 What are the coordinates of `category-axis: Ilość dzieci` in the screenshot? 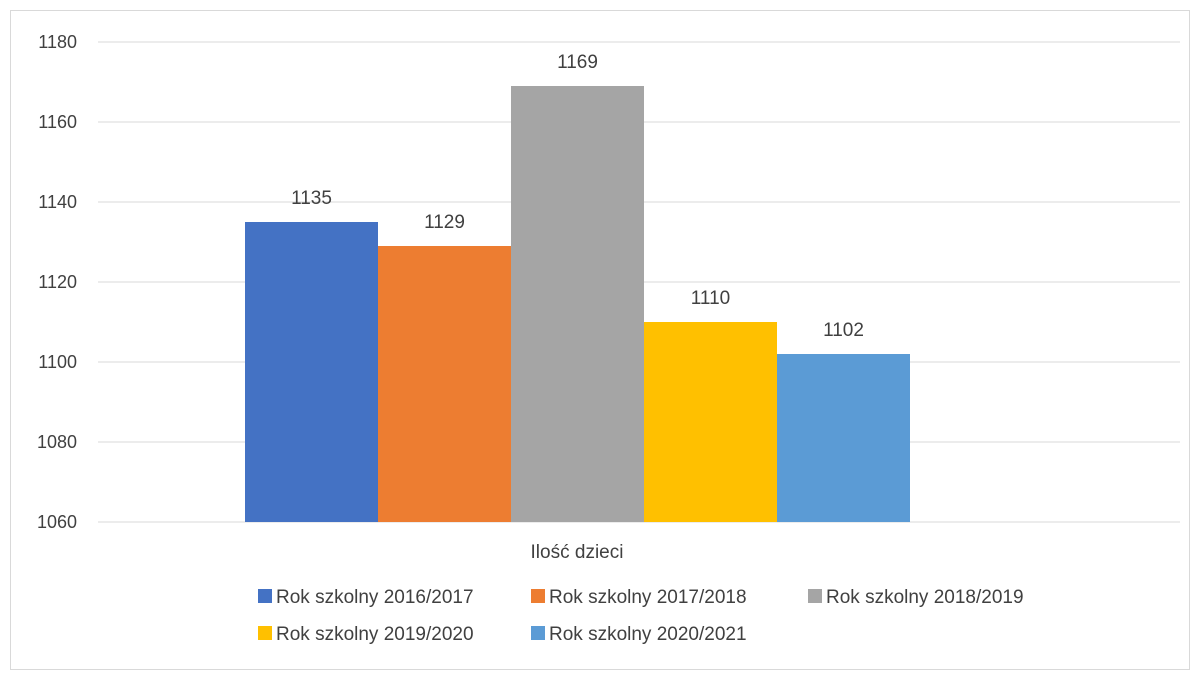 It's located at (577, 552).